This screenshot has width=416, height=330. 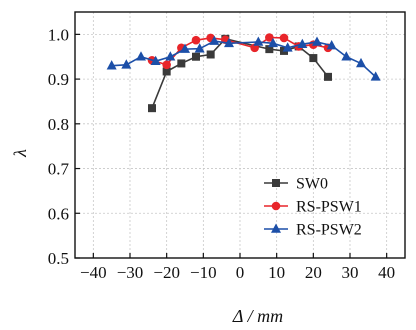 What do you see at coordinates (313, 272) in the screenshot?
I see `x-tick-label: 20` at bounding box center [313, 272].